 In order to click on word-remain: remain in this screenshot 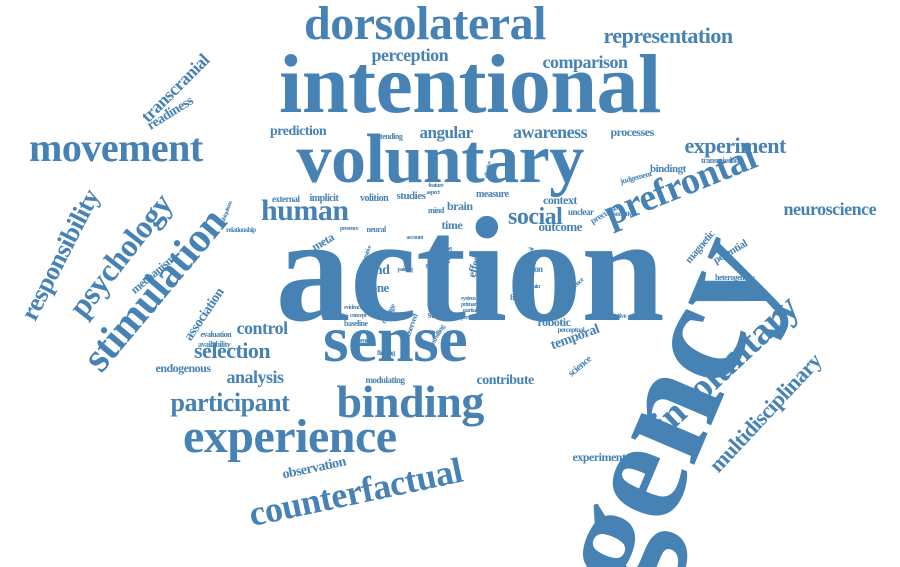, I will do `click(532, 287)`.